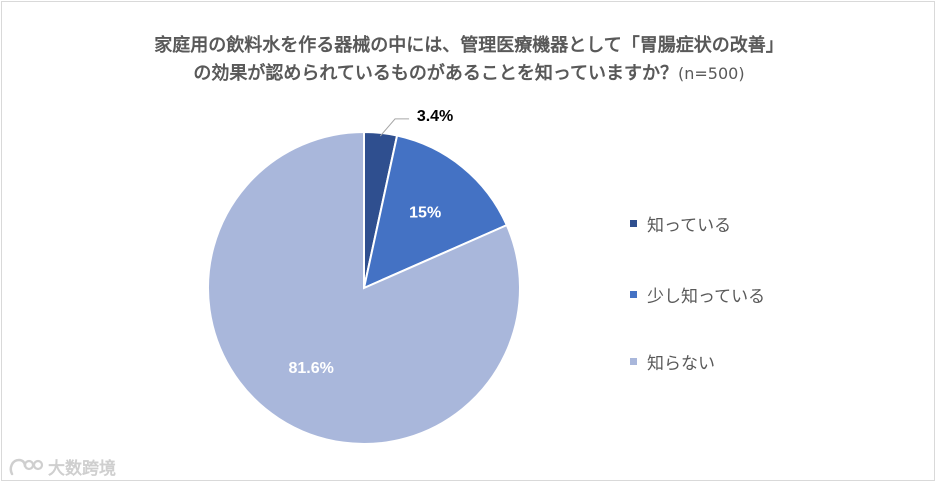 The height and width of the screenshot is (484, 938). I want to click on legend-item-1: 少し知っている, so click(698, 295).